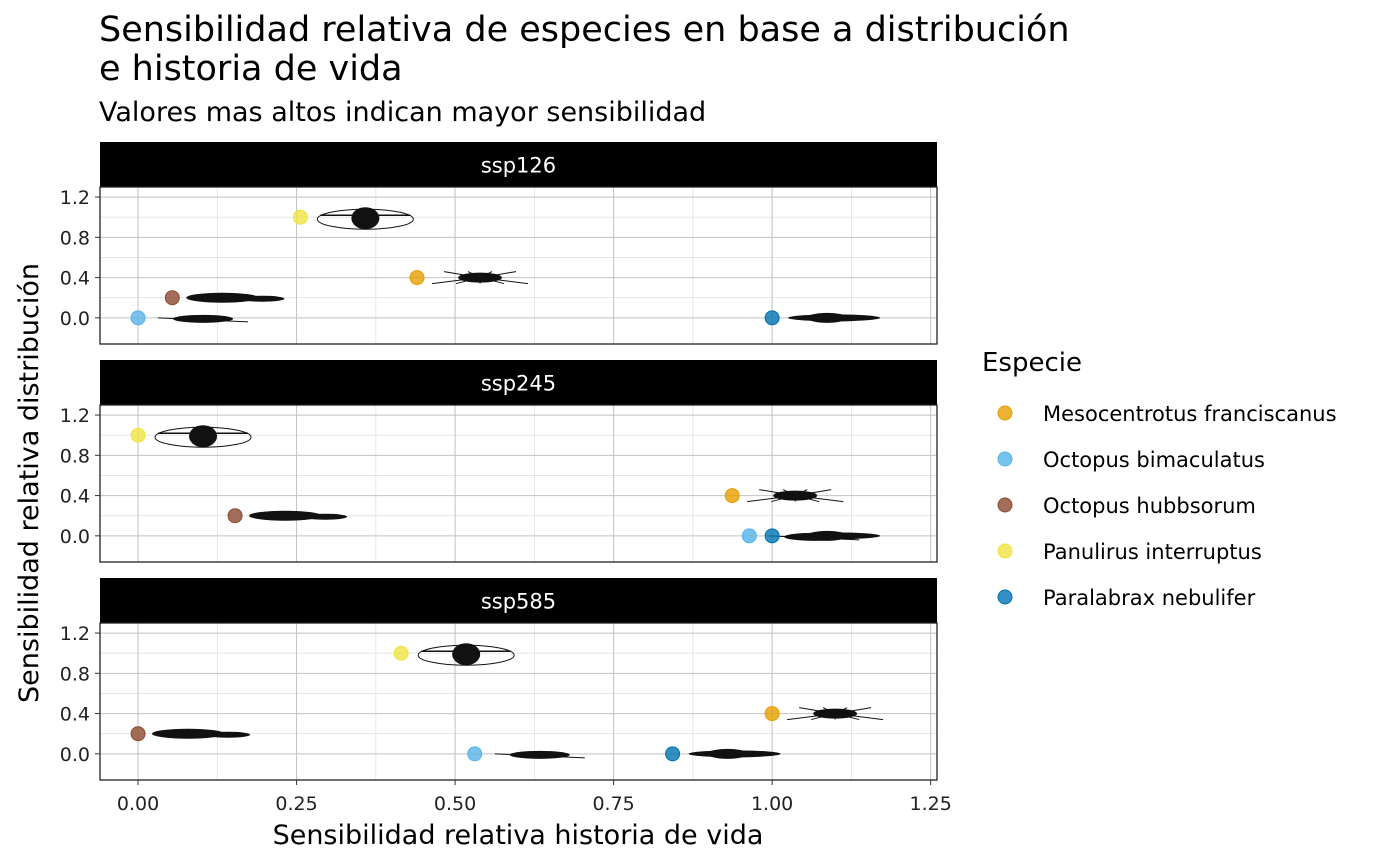  What do you see at coordinates (455, 804) in the screenshot?
I see `x-tick-label: 0.50` at bounding box center [455, 804].